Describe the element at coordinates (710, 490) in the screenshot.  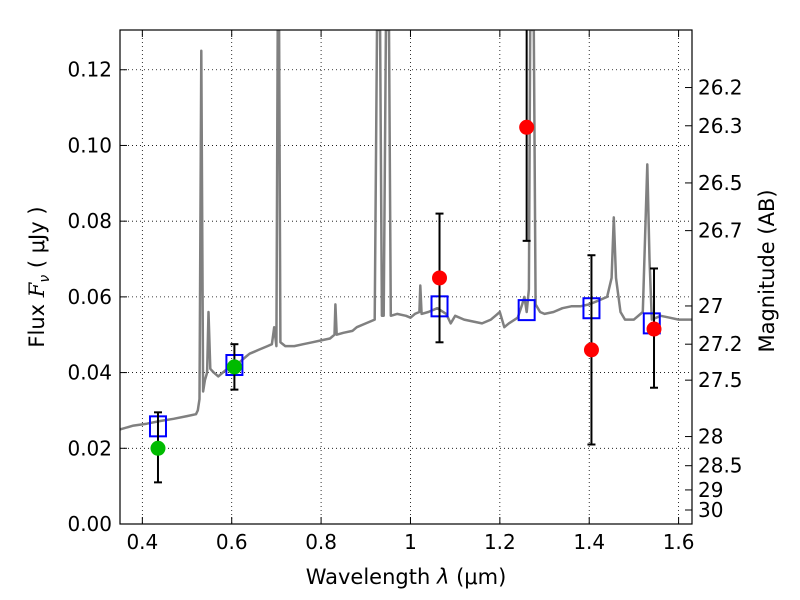
I see `y2-tick-label: 29` at that location.